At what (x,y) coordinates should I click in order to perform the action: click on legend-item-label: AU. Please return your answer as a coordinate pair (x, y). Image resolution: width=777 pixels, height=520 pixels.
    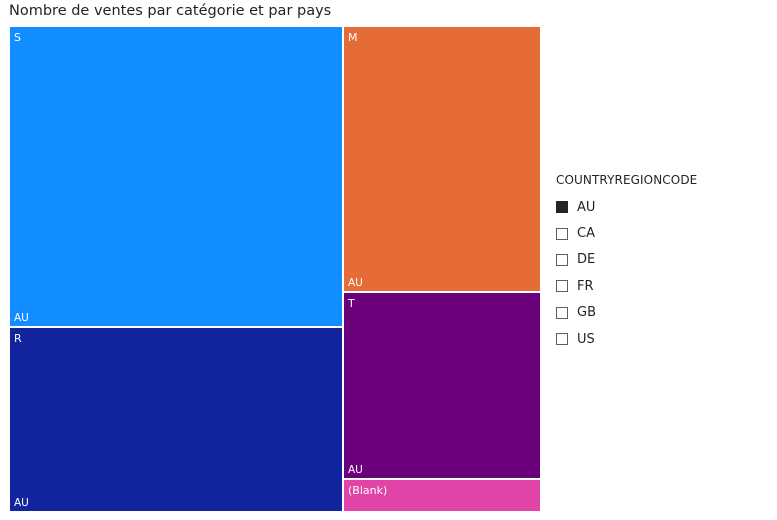
    Looking at the image, I should click on (586, 207).